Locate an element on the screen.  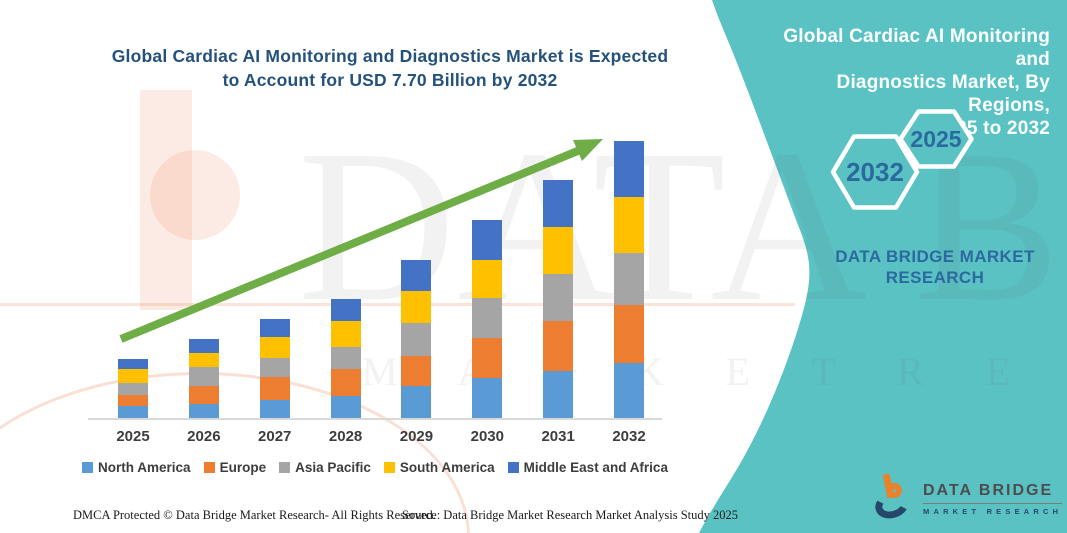
bar-segment-europe-2028 is located at coordinates (345, 382).